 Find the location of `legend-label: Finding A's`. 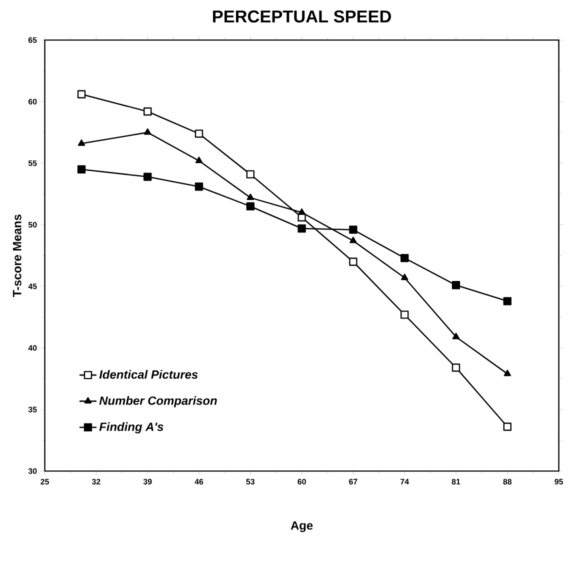

legend-label: Finding A's is located at coordinates (131, 428).